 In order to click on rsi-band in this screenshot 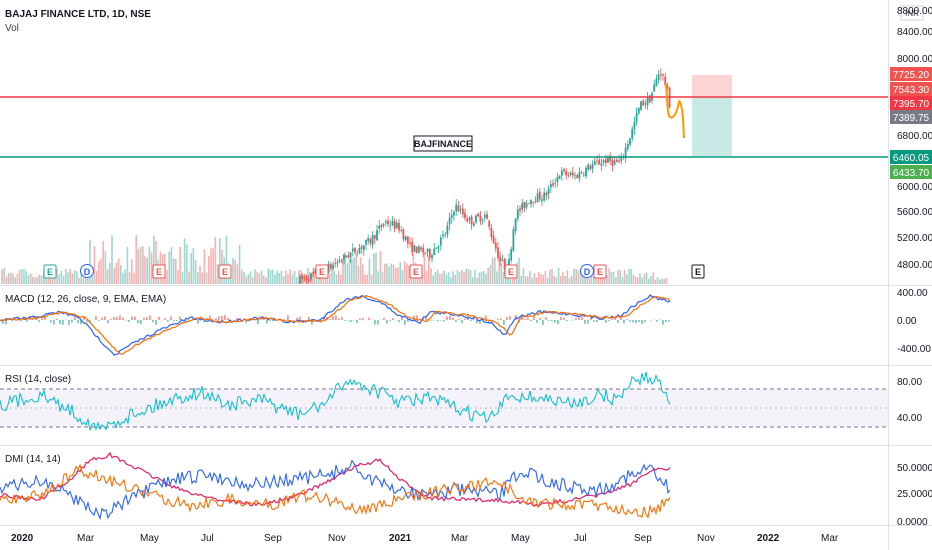, I will do `click(444, 408)`.